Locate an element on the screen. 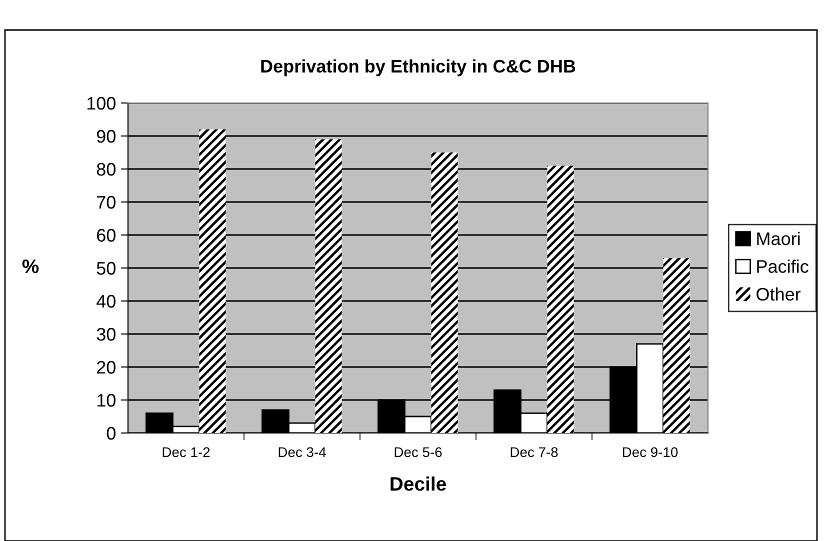  x-tick-label: Dec 1-2 is located at coordinates (186, 452).